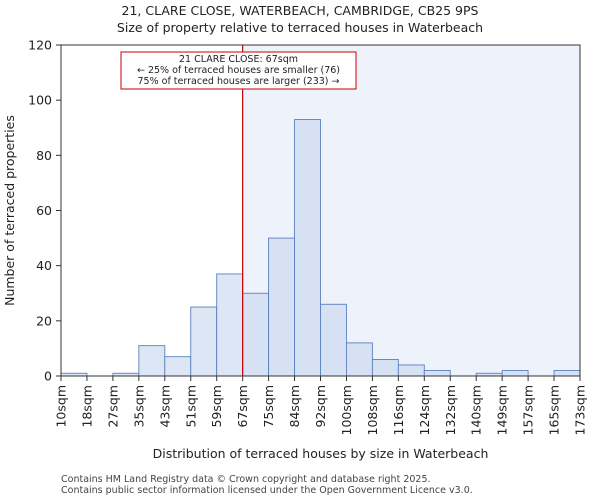 This screenshot has width=600, height=504. Describe the element at coordinates (112, 406) in the screenshot. I see `x-tick-label: 27sqm` at that location.